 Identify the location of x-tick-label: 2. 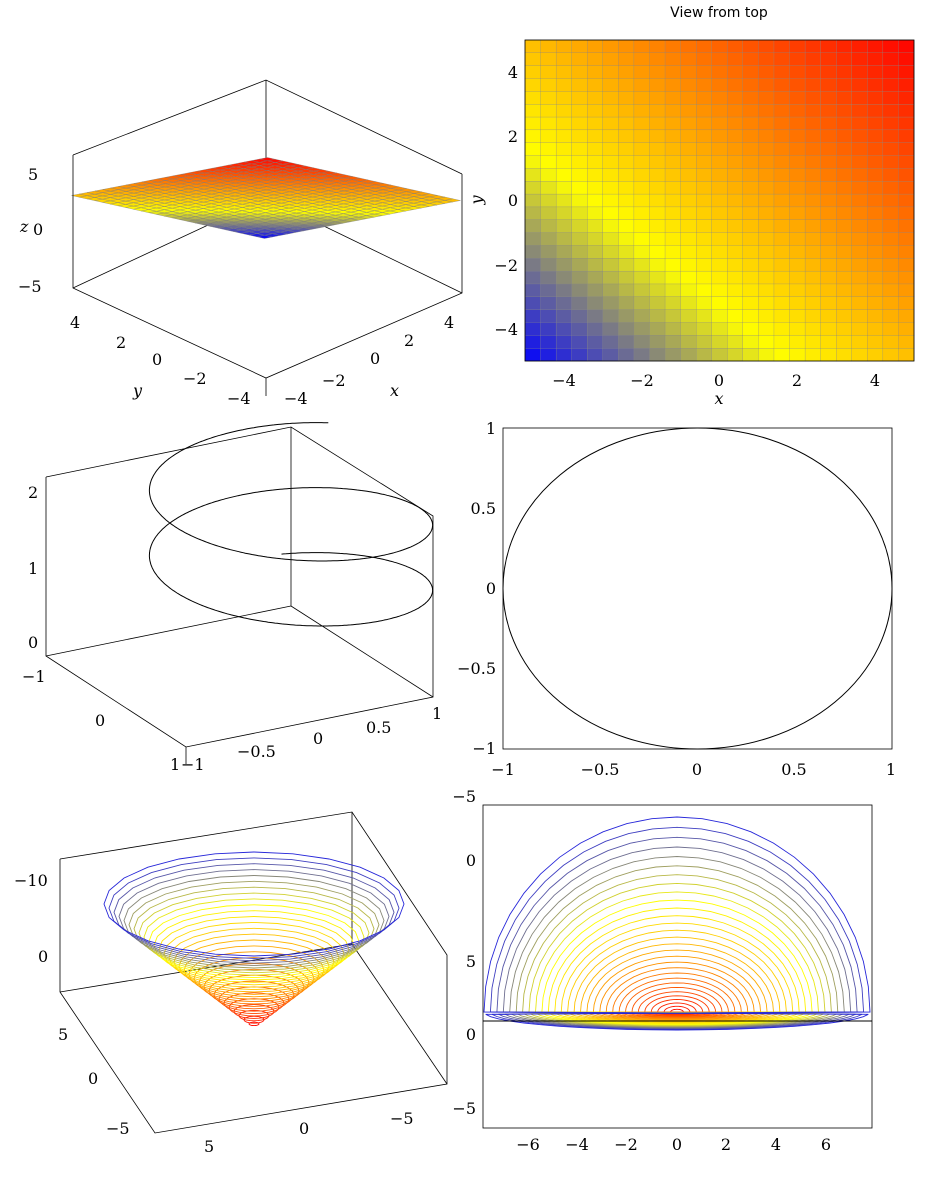
(409, 340).